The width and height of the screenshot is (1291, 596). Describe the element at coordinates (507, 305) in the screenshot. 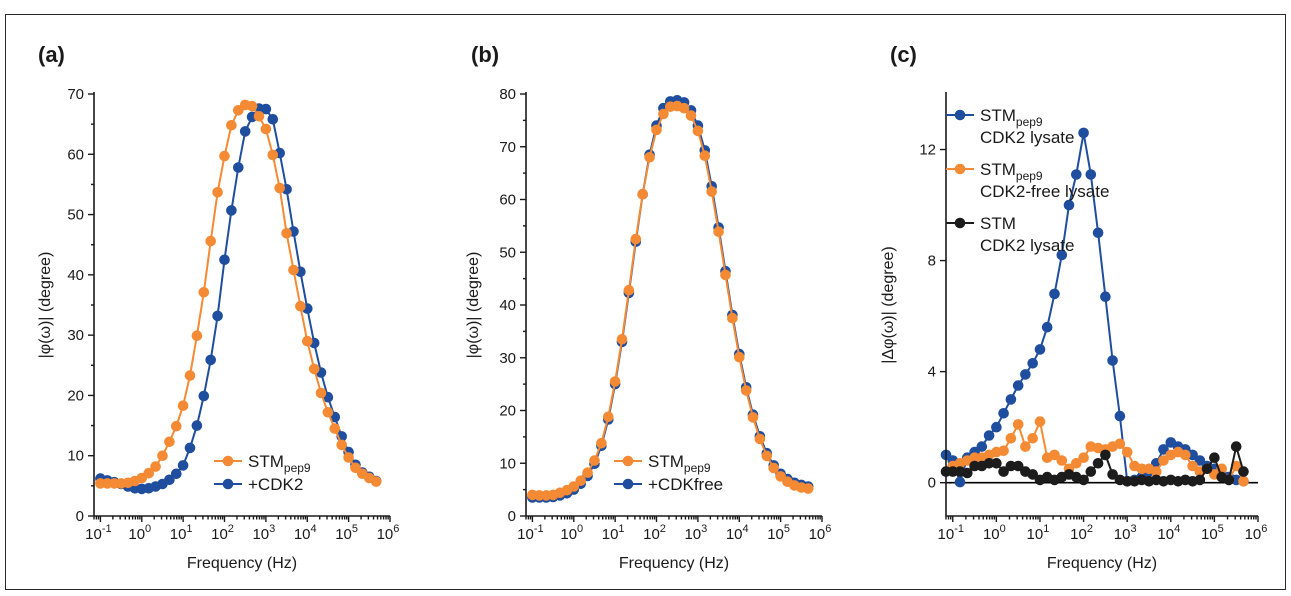

I see `y-tick-label: 40` at that location.